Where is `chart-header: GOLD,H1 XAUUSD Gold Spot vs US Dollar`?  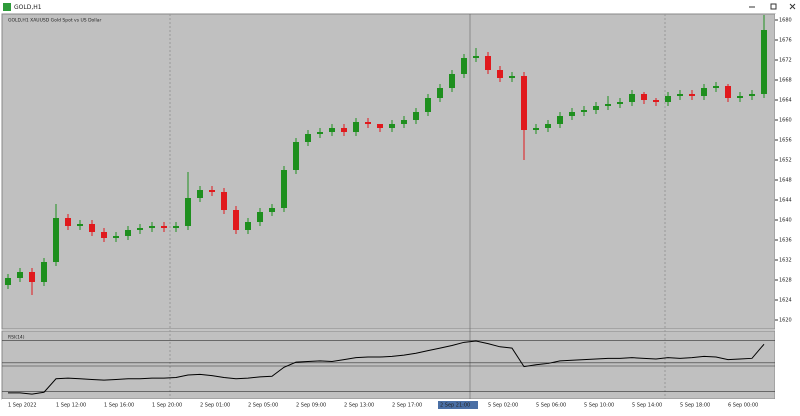
chart-header: GOLD,H1 XAUUSD Gold Spot vs US Dollar is located at coordinates (55, 21).